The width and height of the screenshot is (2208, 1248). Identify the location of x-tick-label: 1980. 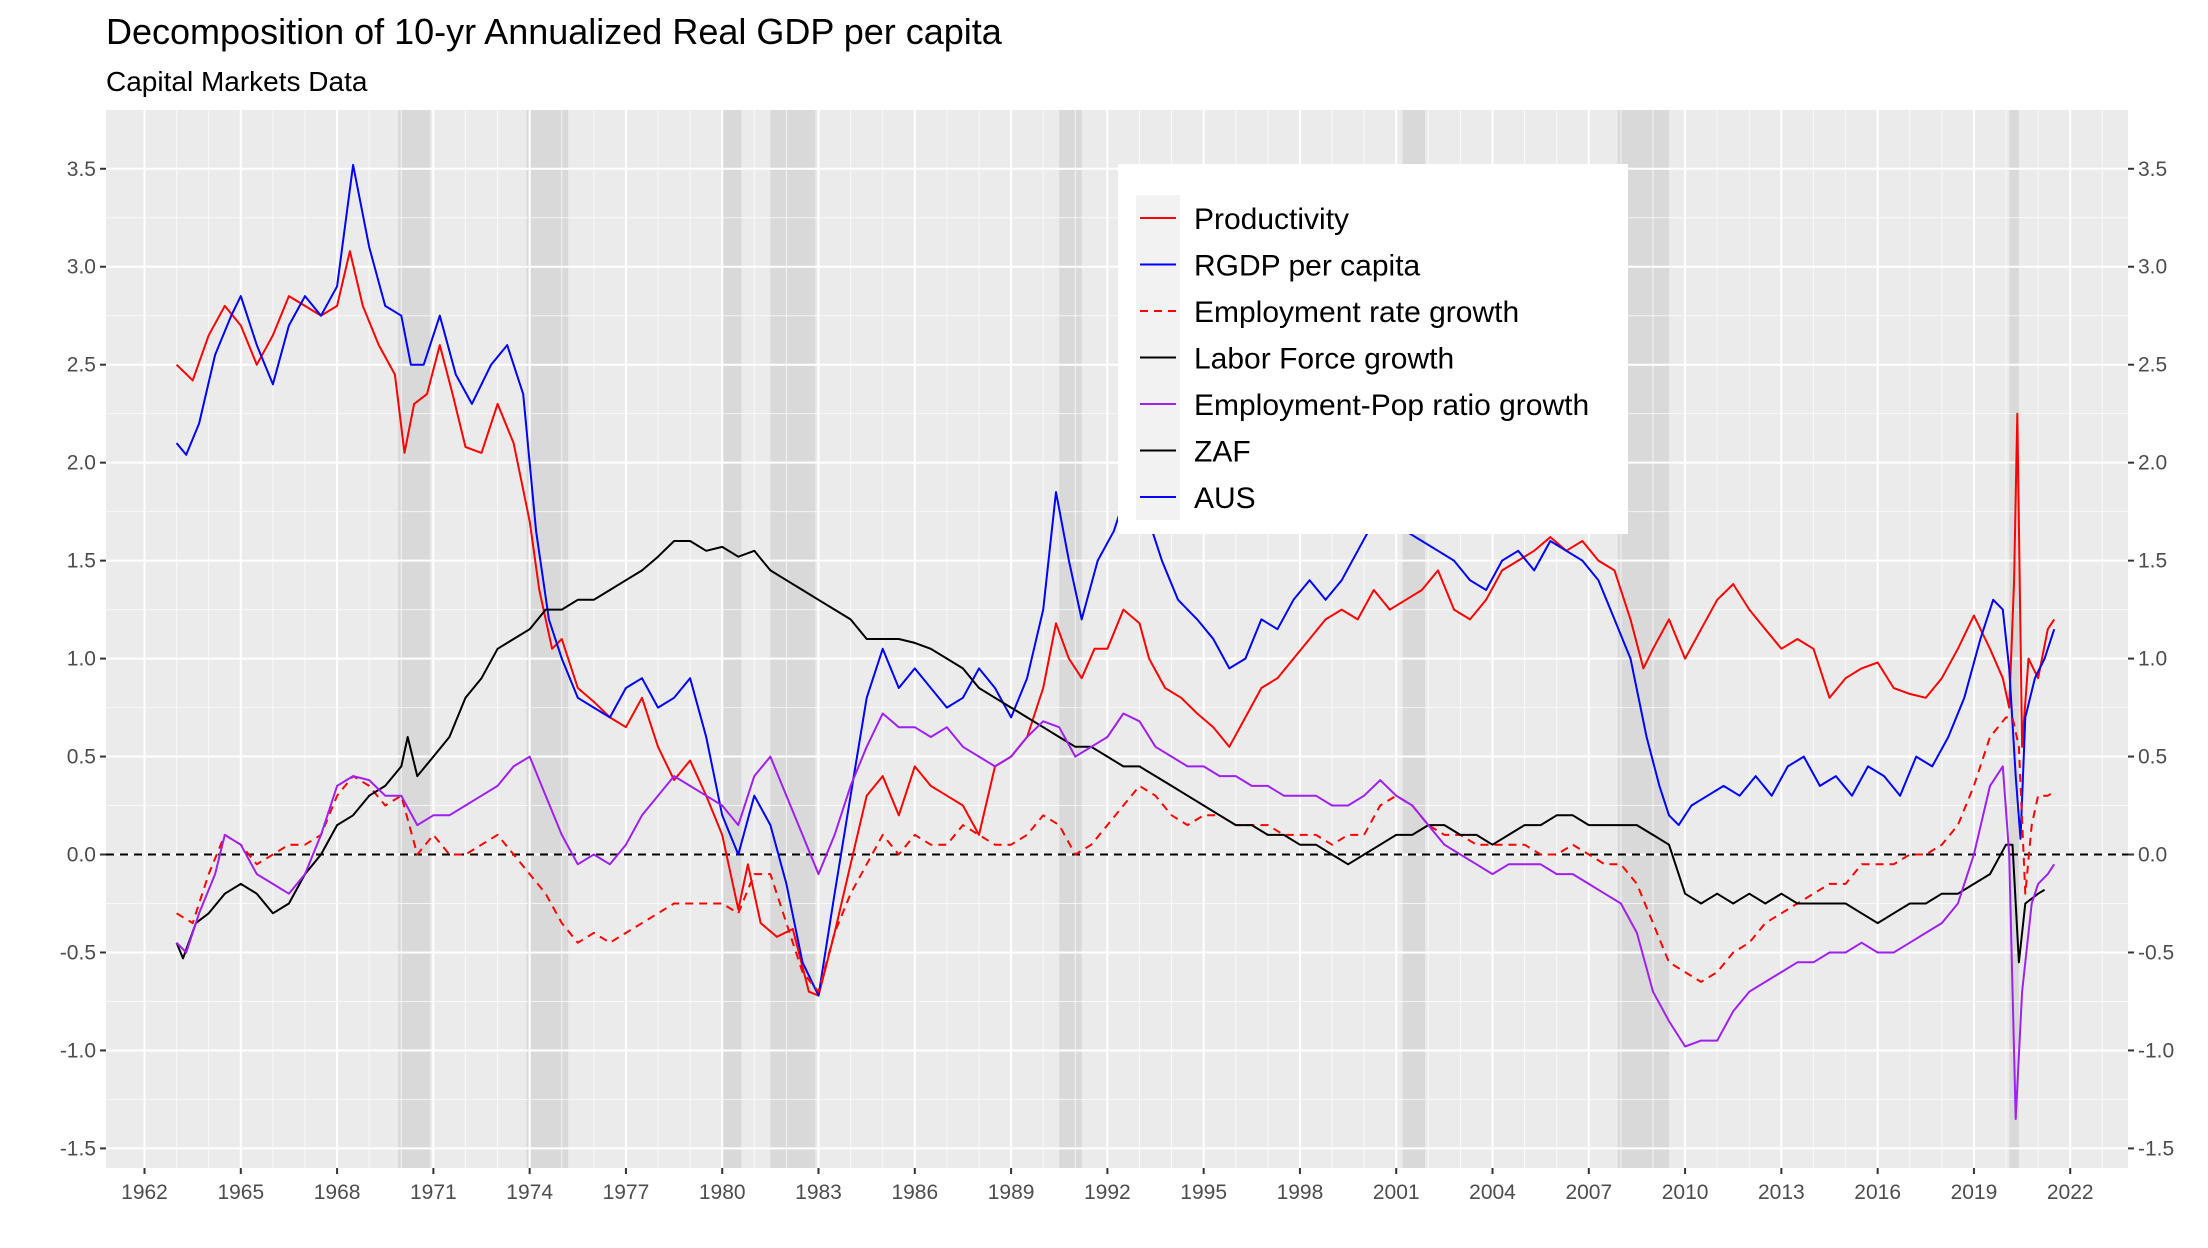
(722, 1192).